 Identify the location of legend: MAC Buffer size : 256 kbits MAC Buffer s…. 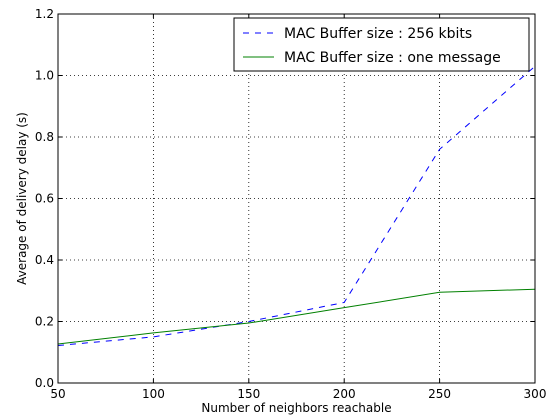
(381, 44).